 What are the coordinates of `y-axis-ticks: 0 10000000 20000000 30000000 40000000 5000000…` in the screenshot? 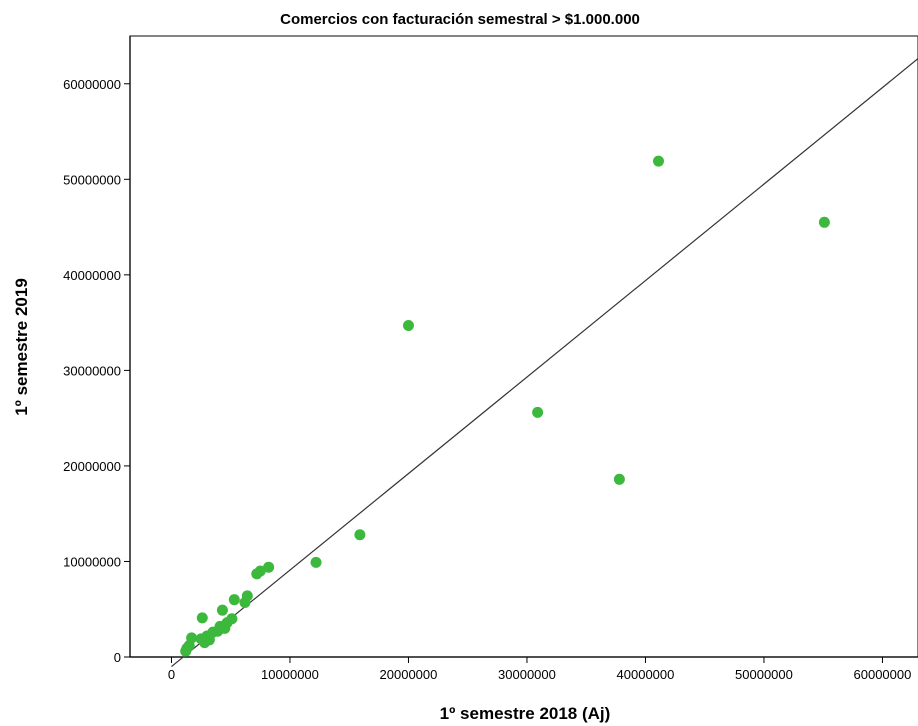 It's located at (96, 371).